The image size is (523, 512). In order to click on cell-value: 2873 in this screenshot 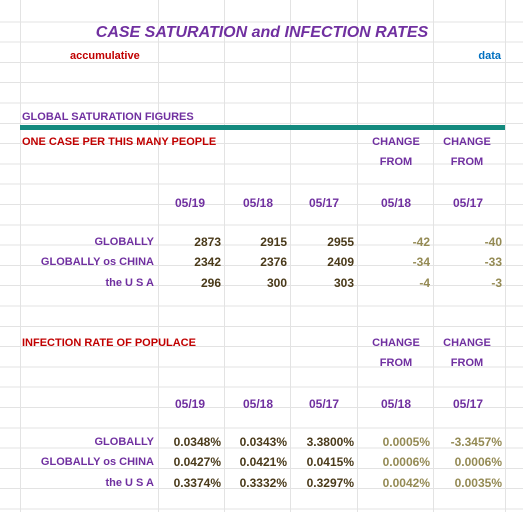, I will do `click(207, 242)`.